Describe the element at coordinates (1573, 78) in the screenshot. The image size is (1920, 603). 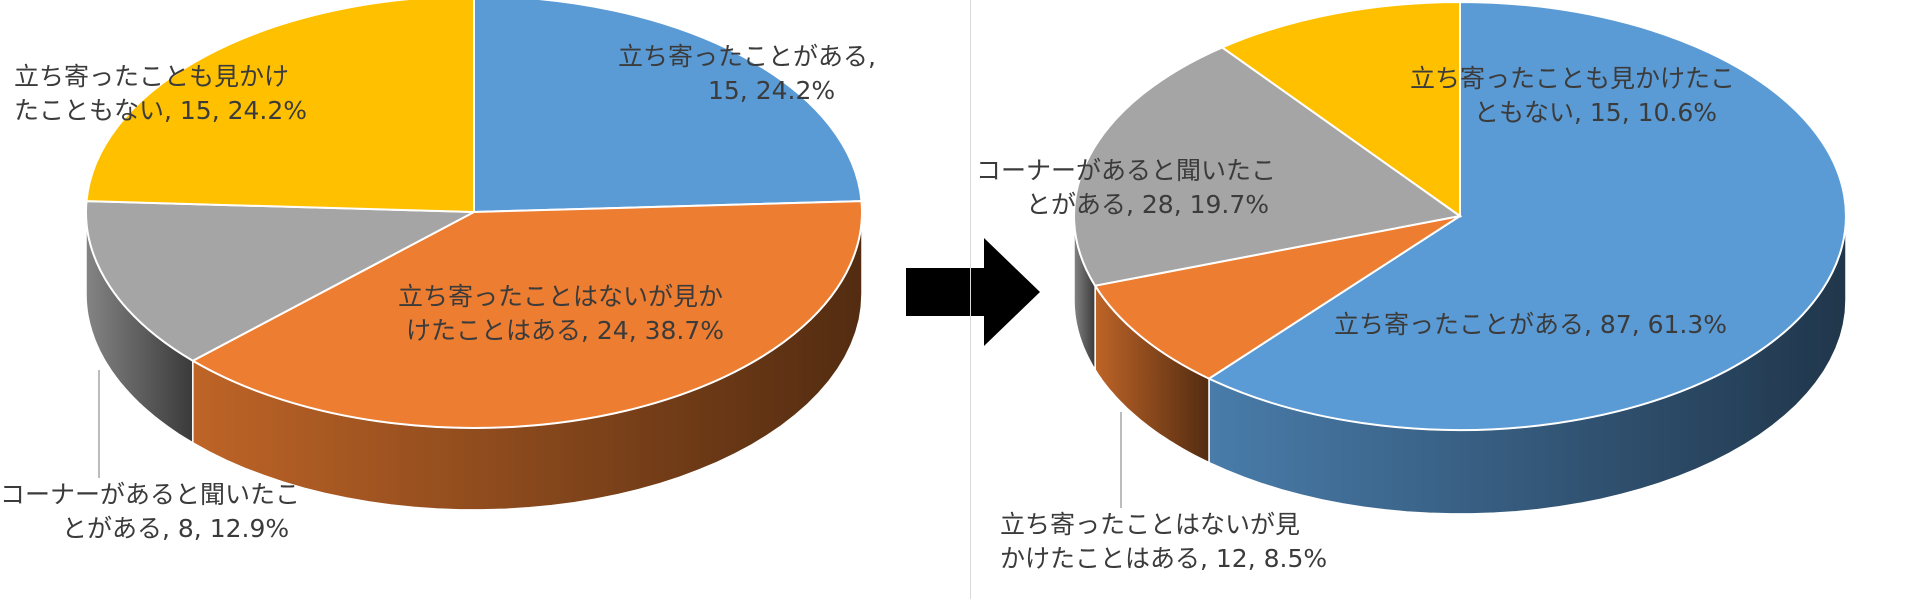
I see `right-label-never-line1: 立ち寄ったことも見かけたこ` at that location.